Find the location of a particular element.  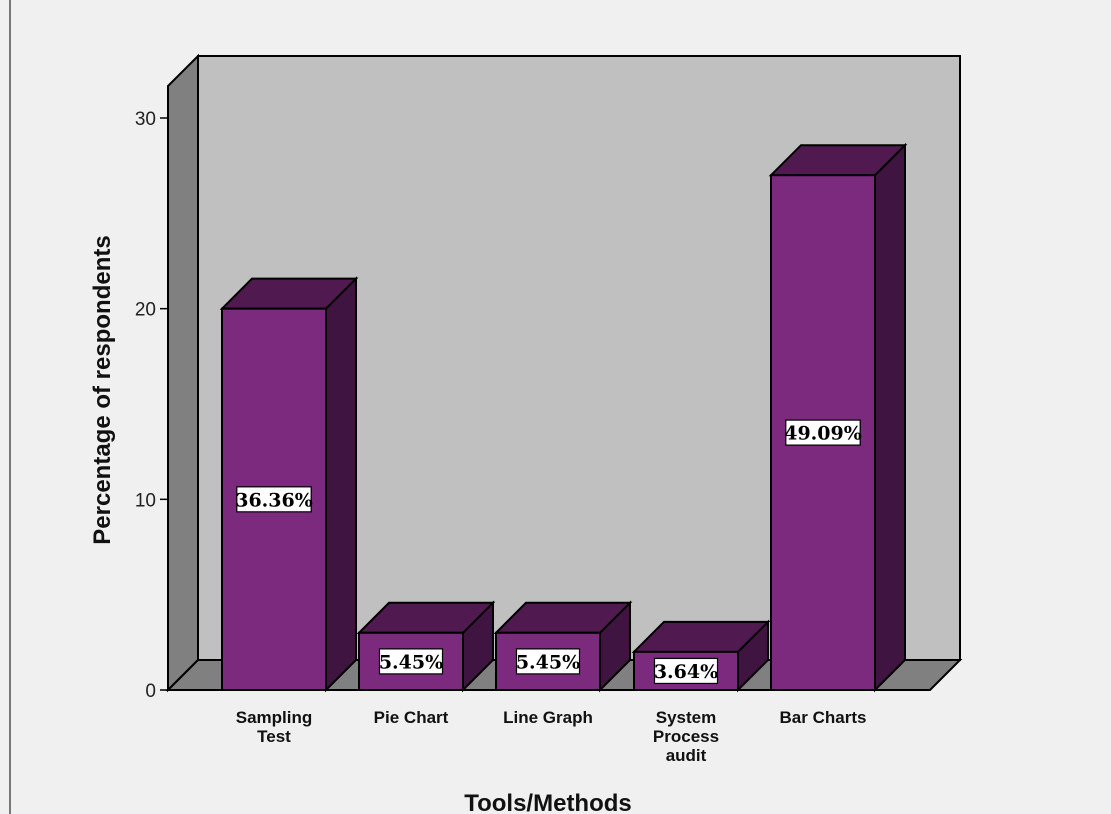

y-tick-label: 0 is located at coordinates (150, 691).